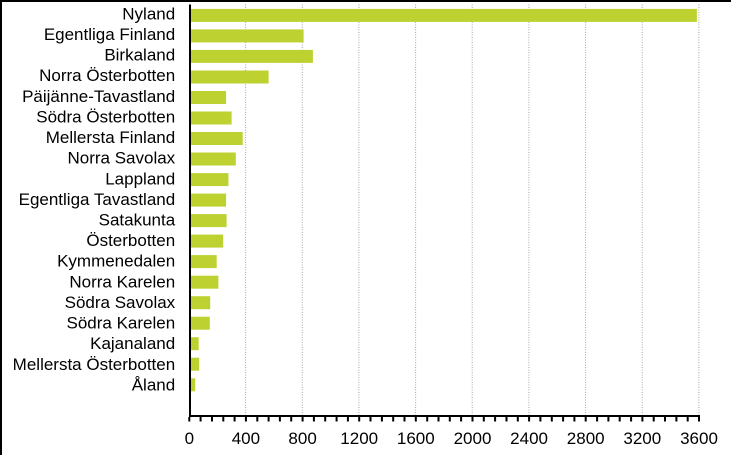  Describe the element at coordinates (302, 438) in the screenshot. I see `svg-text: 800` at that location.